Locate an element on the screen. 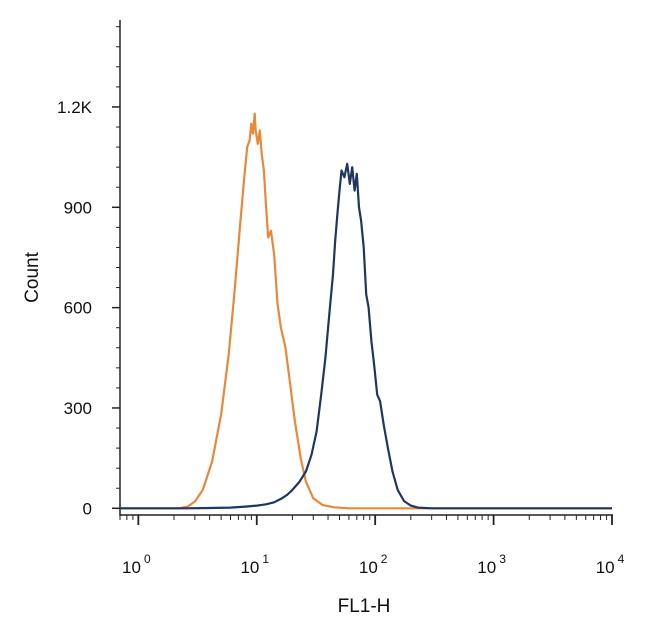 This screenshot has height=642, width=650. y-tick-label: 1.2K is located at coordinates (75, 107).